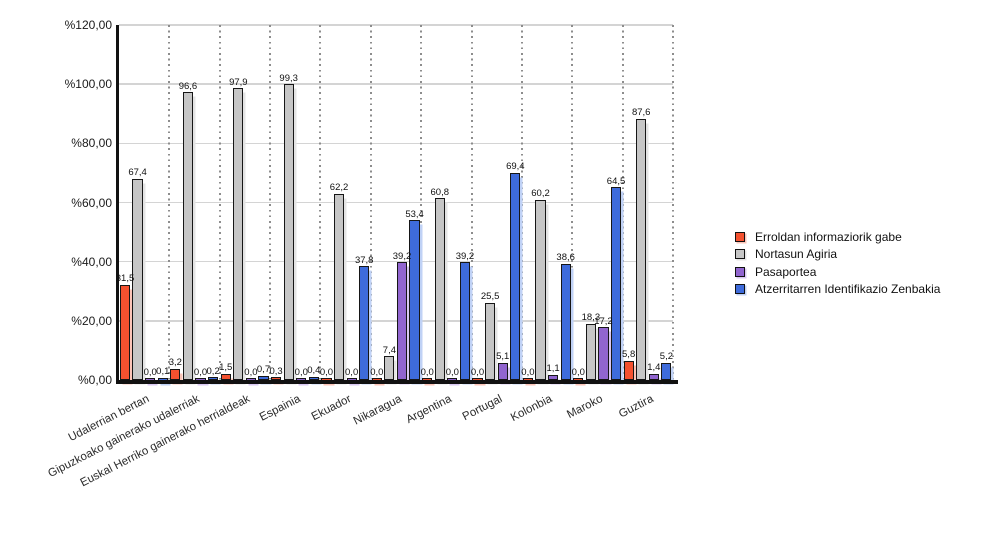 This screenshot has height=550, width=1000. I want to click on bar-value-label: 60,2, so click(540, 194).